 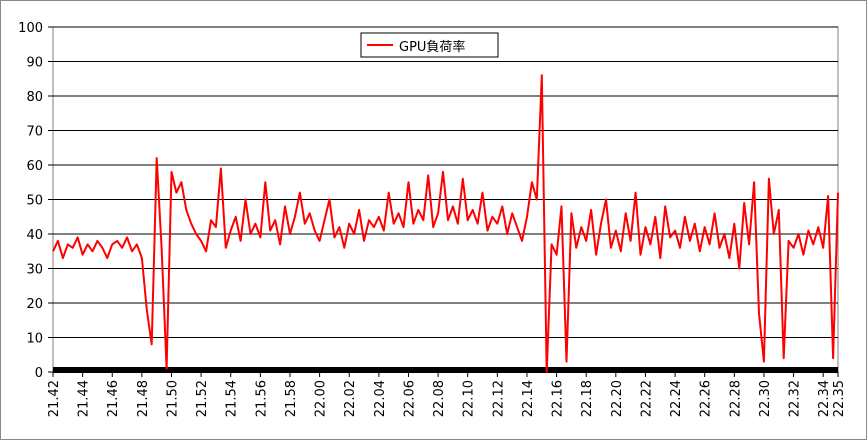 What do you see at coordinates (765, 398) in the screenshot?
I see `x-tick-label: 22.30` at bounding box center [765, 398].